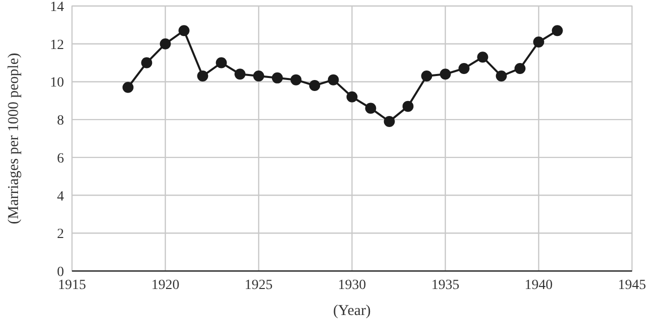  What do you see at coordinates (60, 121) in the screenshot?
I see `y-tick-label: 8` at bounding box center [60, 121].